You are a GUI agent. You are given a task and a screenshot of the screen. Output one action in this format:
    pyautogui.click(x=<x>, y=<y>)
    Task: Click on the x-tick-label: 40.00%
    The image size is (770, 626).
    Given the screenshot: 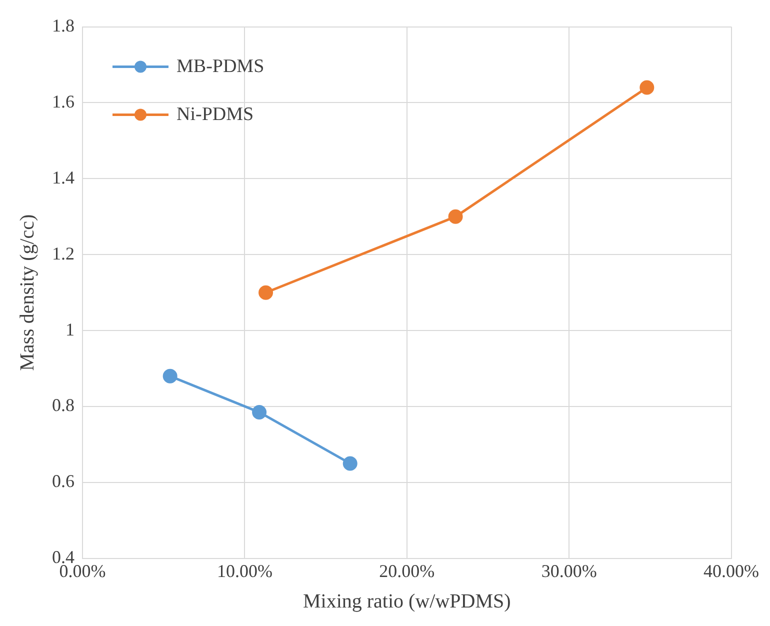 What is the action you would take?
    pyautogui.click(x=732, y=570)
    